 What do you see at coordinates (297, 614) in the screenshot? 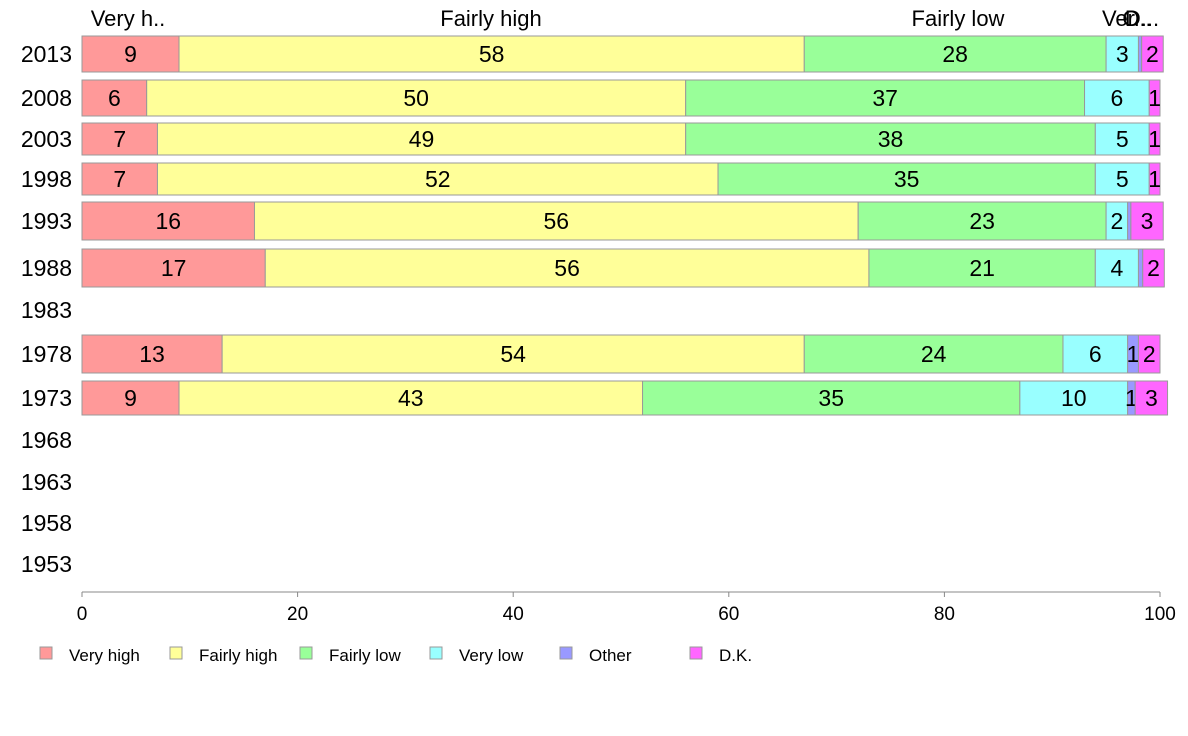
I see `x-tick-label: 20` at bounding box center [297, 614].